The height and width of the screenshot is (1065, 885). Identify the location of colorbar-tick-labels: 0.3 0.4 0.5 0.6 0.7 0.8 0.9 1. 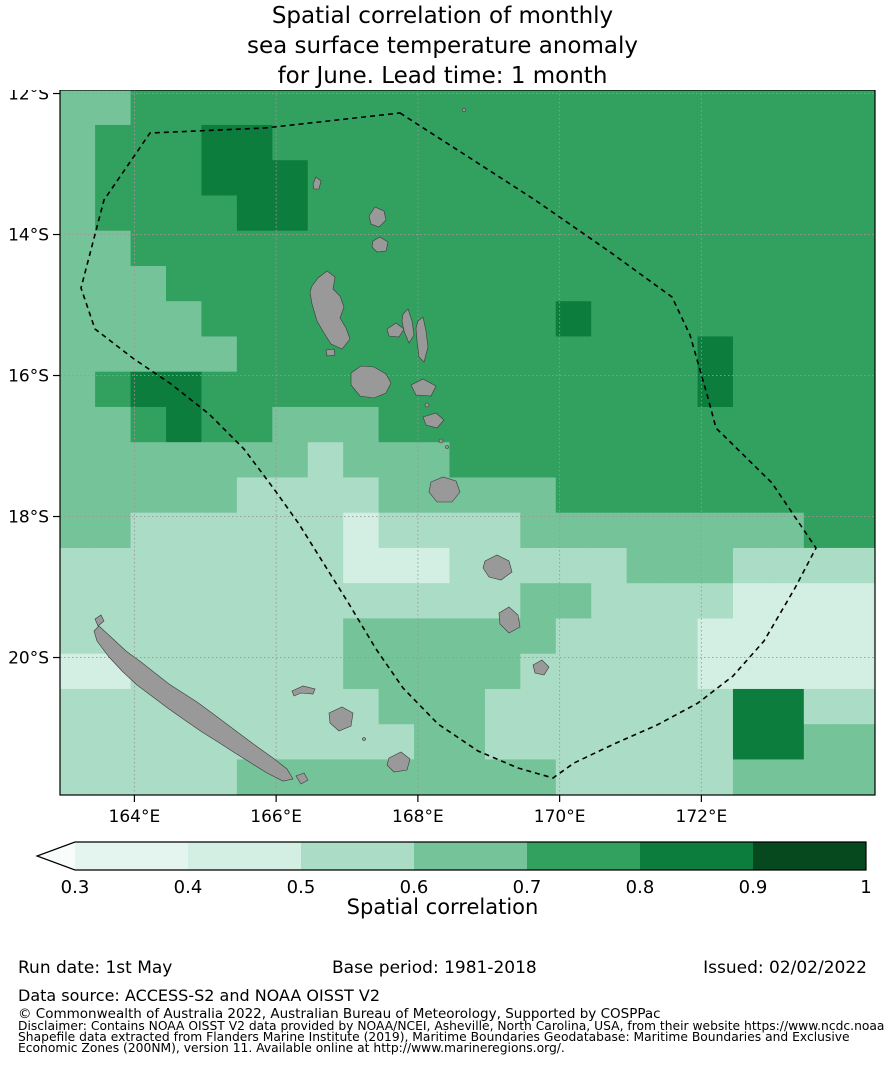
(466, 887).